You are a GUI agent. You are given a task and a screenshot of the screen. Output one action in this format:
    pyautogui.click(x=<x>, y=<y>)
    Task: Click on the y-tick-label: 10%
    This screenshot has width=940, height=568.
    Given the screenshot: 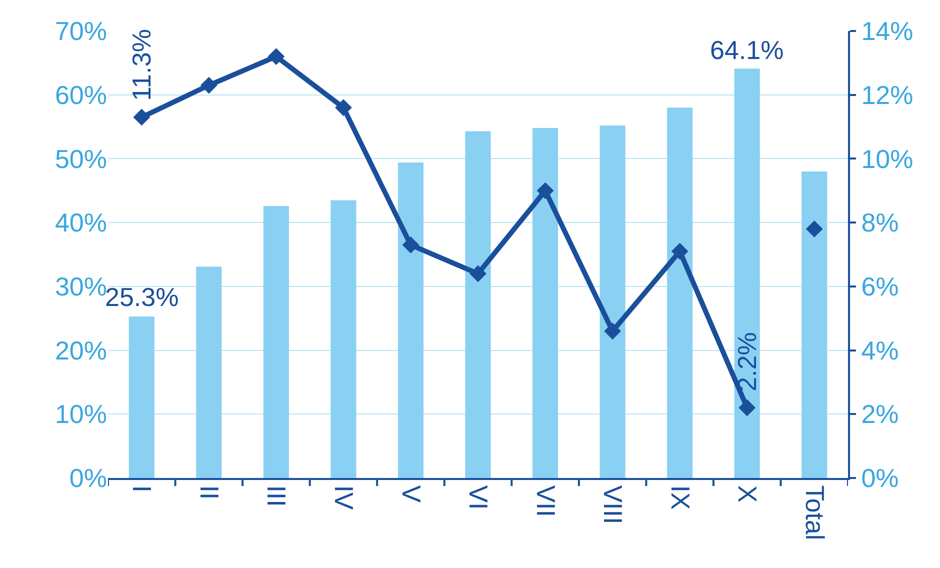 What is the action you would take?
    pyautogui.click(x=80, y=414)
    